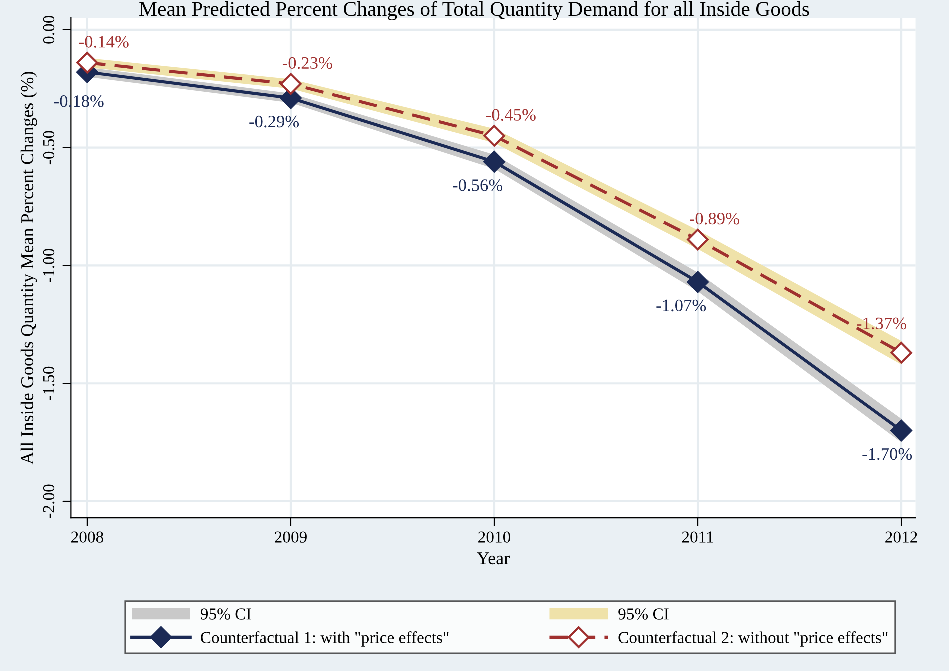  Describe the element at coordinates (291, 537) in the screenshot. I see `x-tick-label: 2009` at that location.